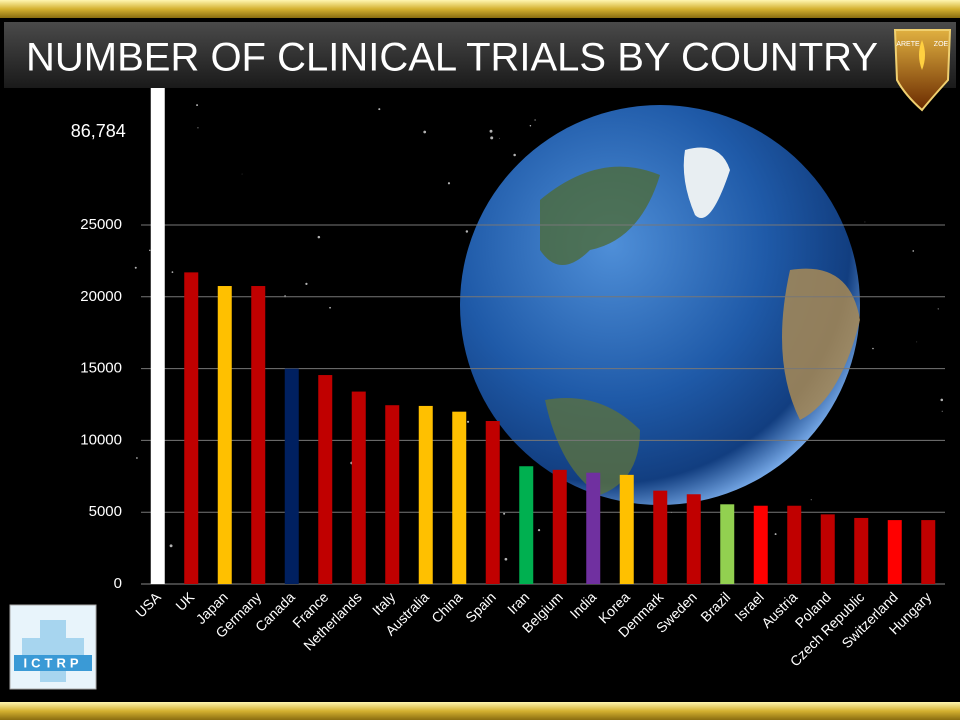 This screenshot has width=960, height=720. What do you see at coordinates (480, 9) in the screenshot?
I see `top-border` at bounding box center [480, 9].